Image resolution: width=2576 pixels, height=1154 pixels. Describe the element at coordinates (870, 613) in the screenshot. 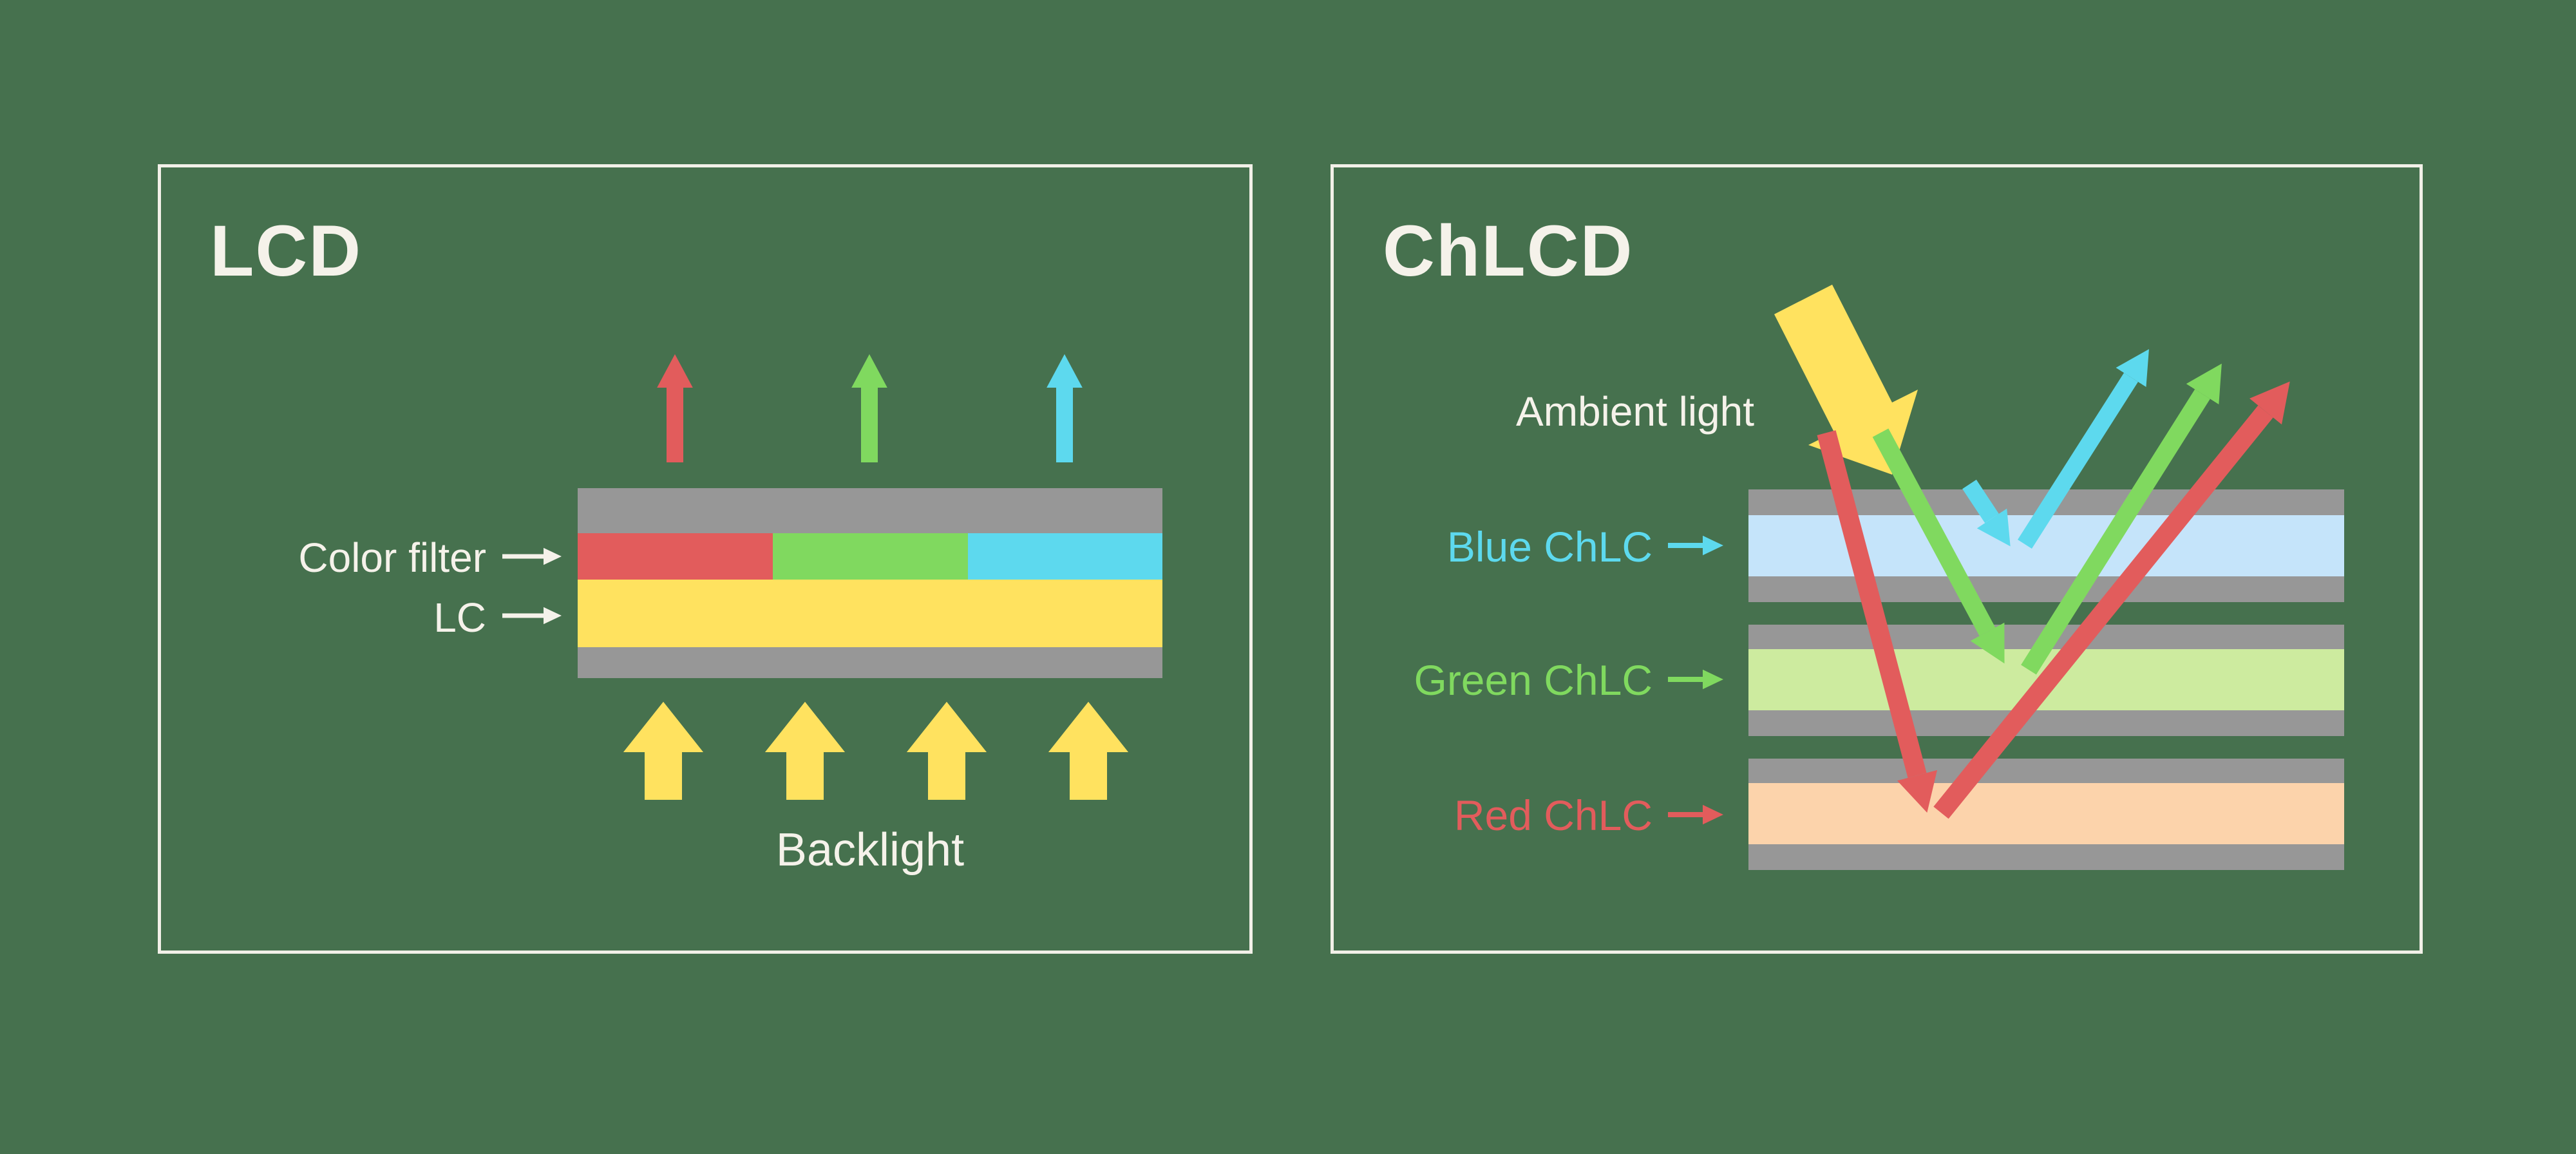

I see `lcd-liquid-crystal-layer` at that location.